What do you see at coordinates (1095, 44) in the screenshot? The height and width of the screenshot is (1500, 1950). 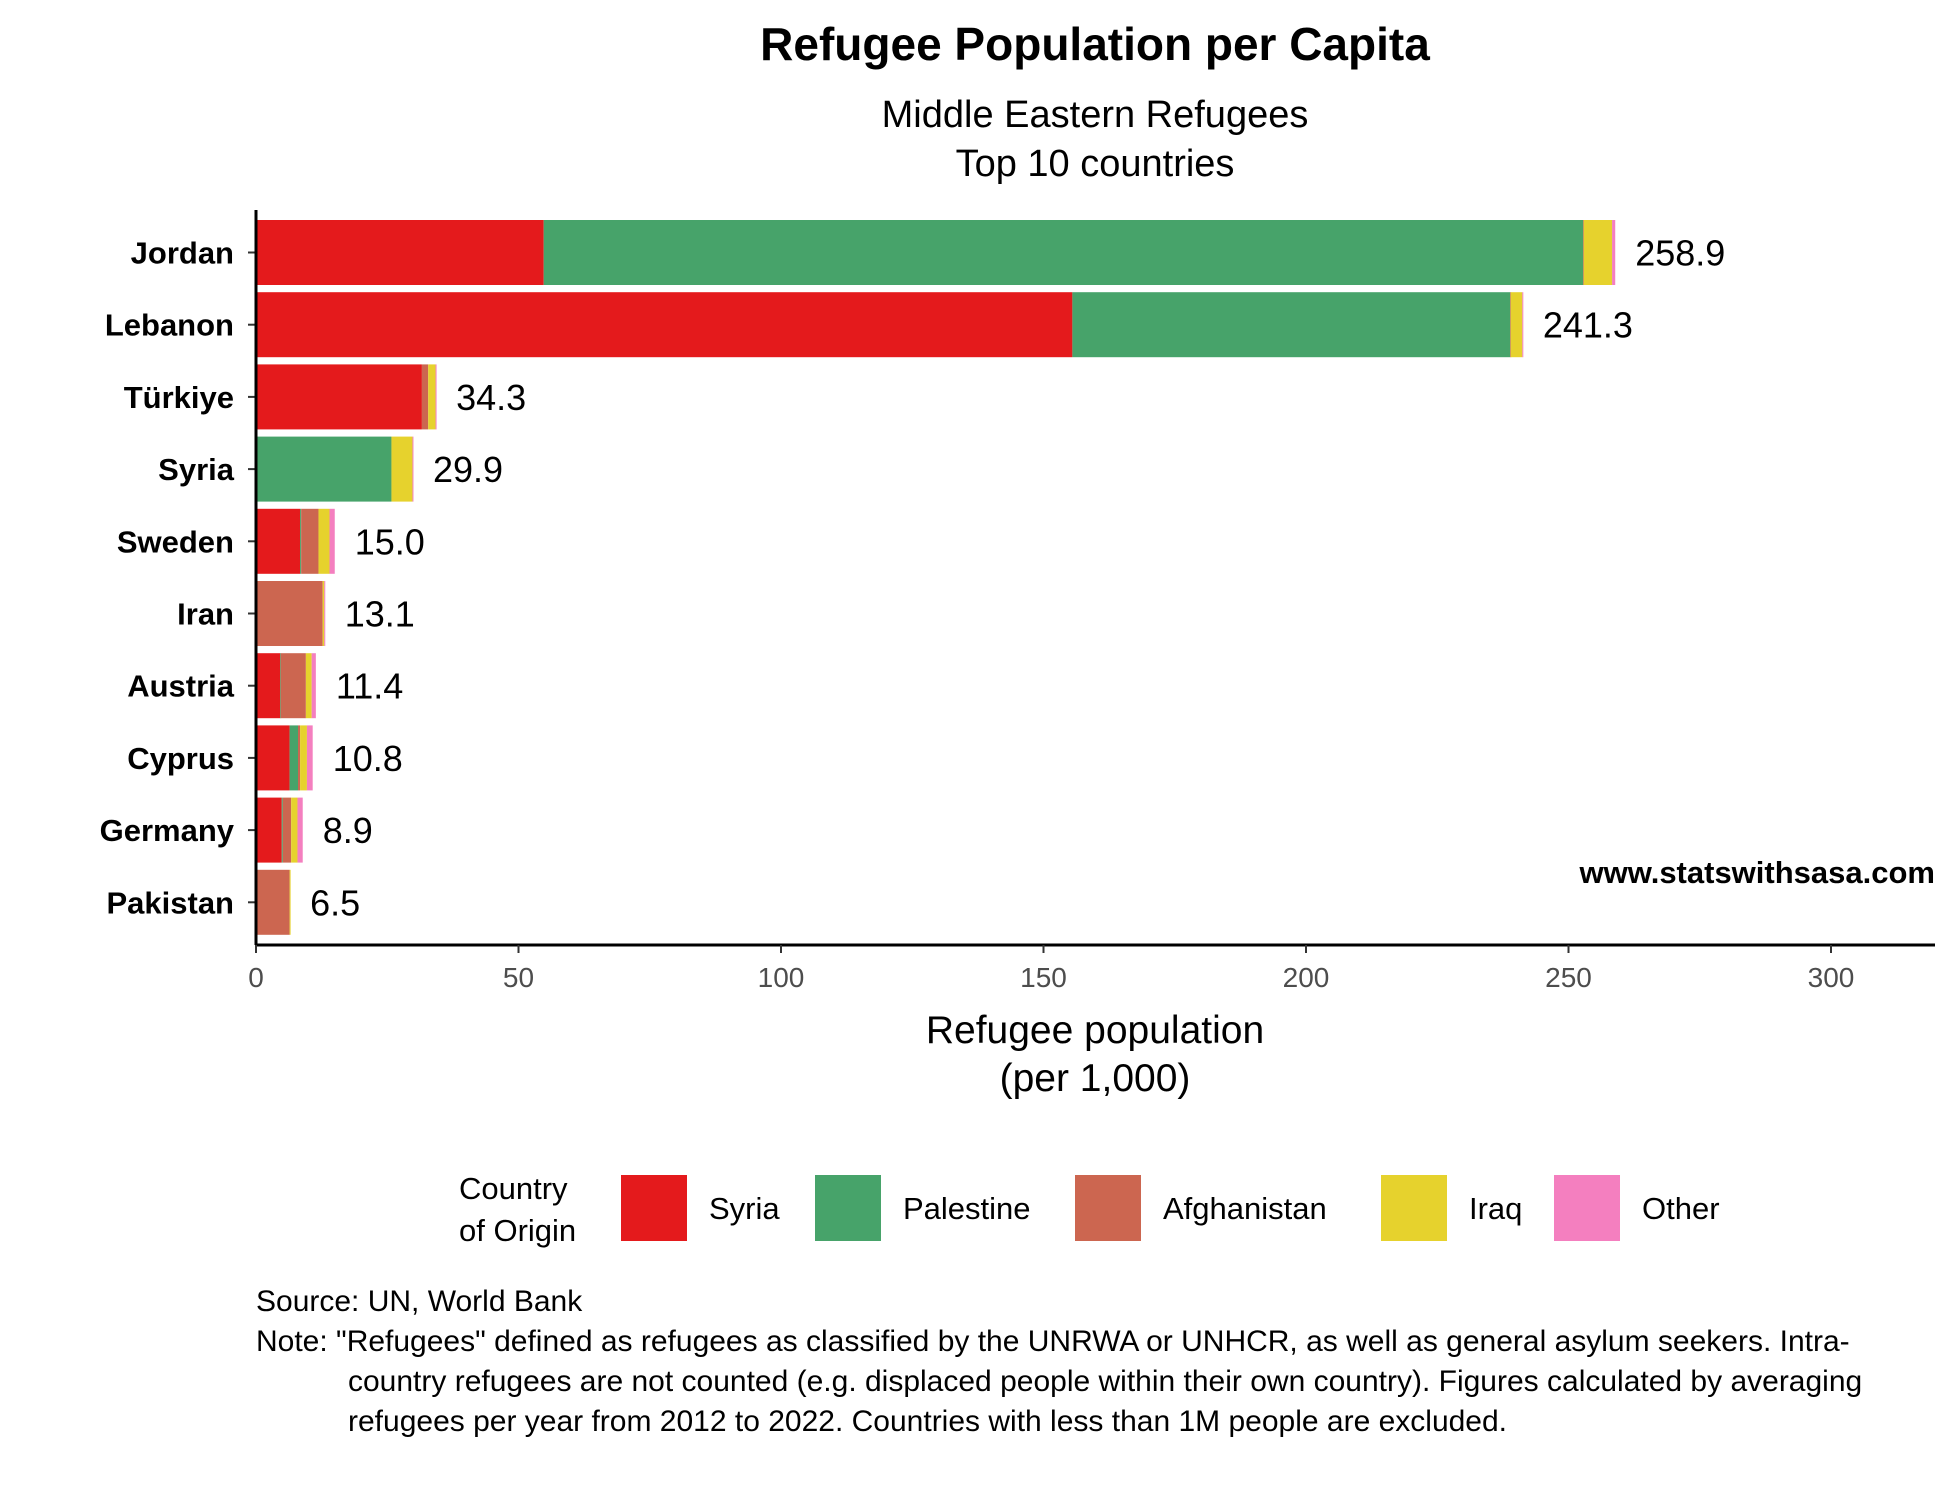 I see `chart-title: Refugee Population per Capita` at bounding box center [1095, 44].